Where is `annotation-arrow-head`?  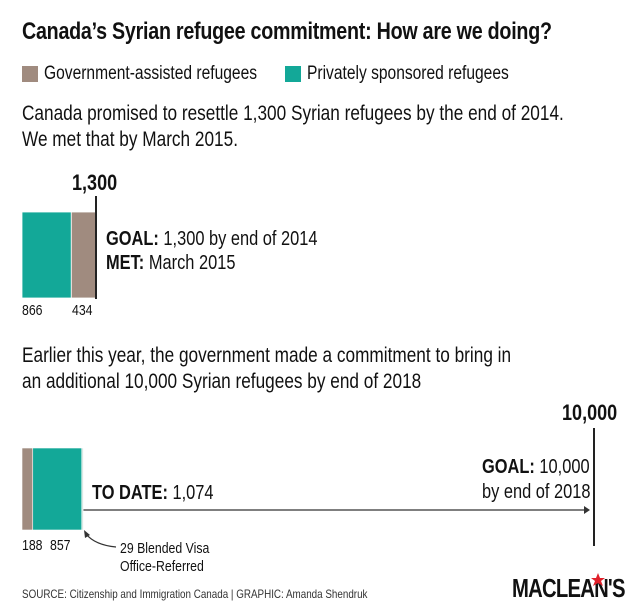 annotation-arrow-head is located at coordinates (87, 534).